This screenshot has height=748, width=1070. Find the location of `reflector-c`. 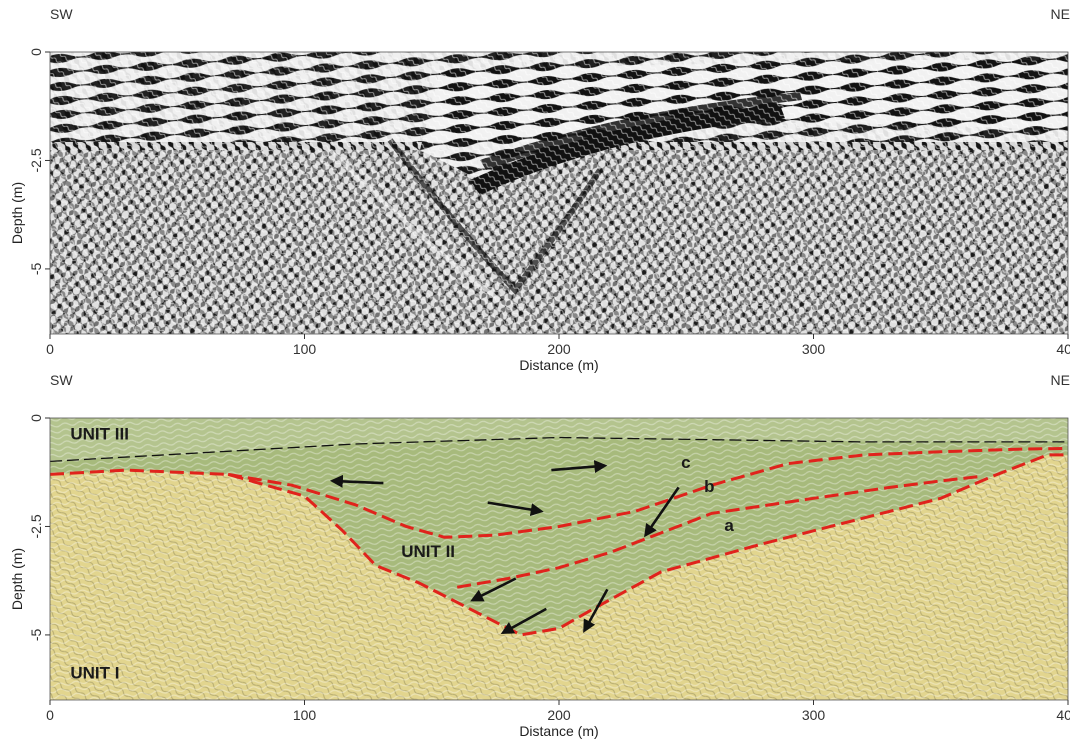

reflector-c is located at coordinates (647, 492).